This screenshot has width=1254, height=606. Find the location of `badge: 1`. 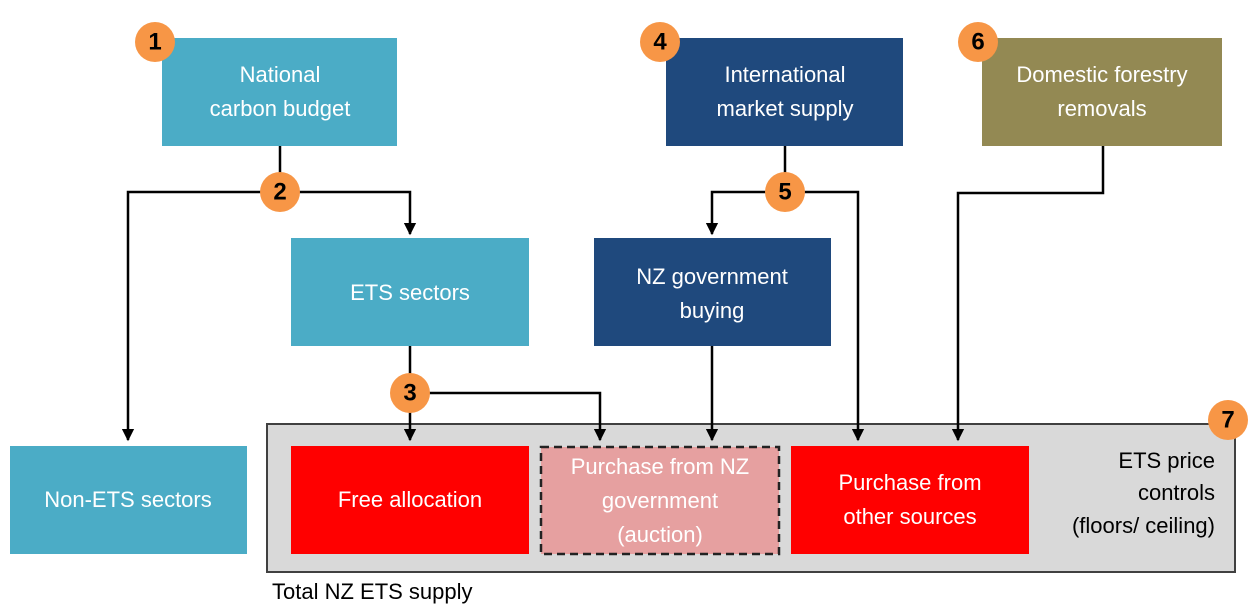

badge: 1 is located at coordinates (155, 42).